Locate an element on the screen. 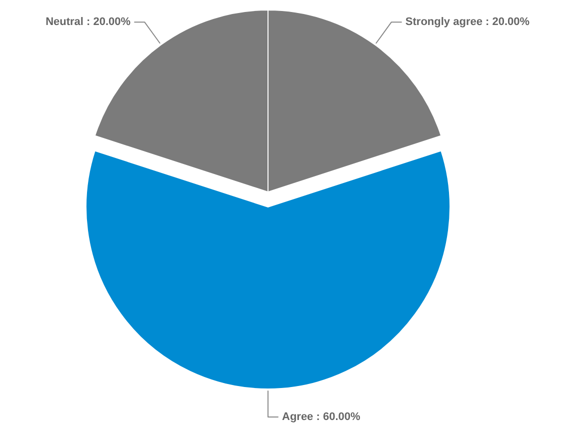 The height and width of the screenshot is (428, 577). slice-label: Agree : 60.00% is located at coordinates (321, 417).